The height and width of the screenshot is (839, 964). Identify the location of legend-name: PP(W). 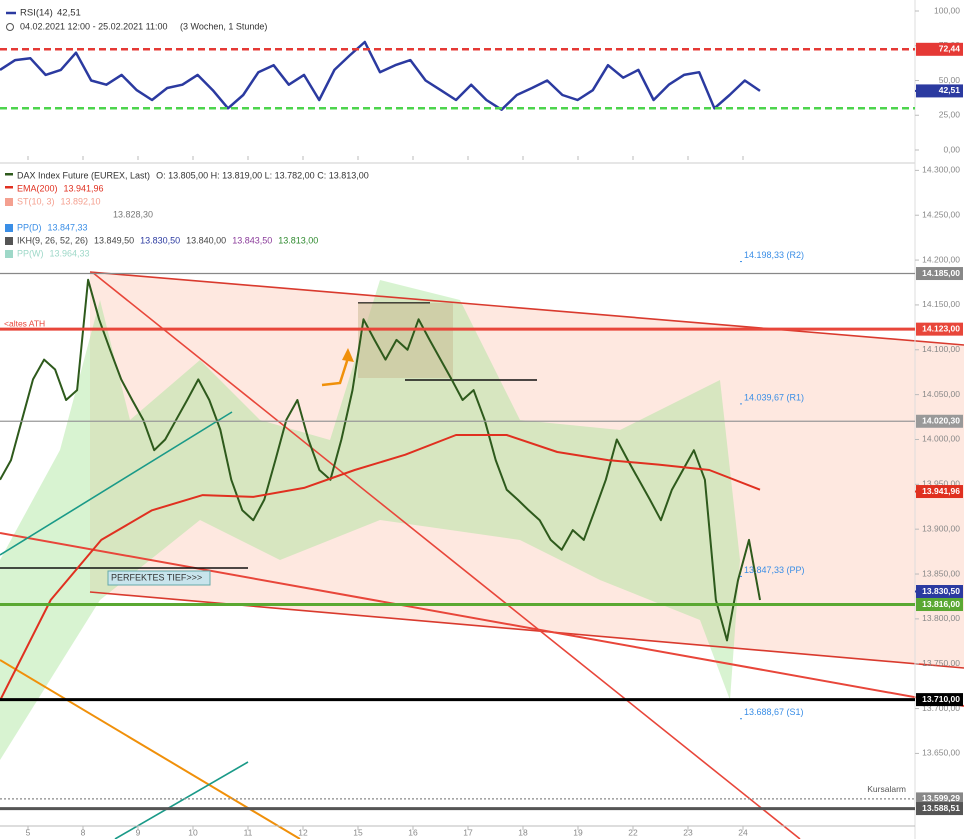
(30, 253).